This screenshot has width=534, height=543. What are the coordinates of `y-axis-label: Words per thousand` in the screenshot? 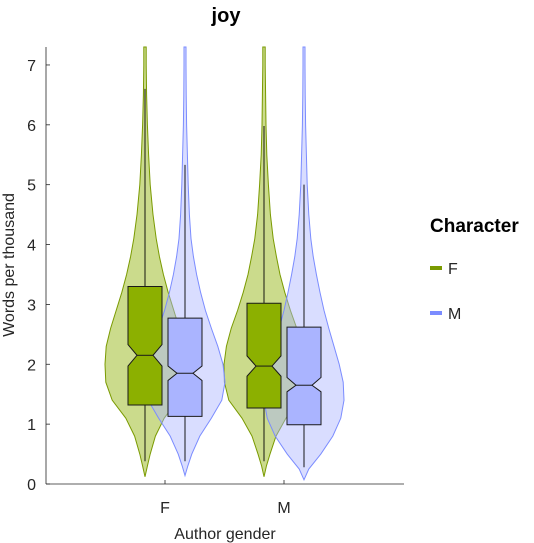 It's located at (9, 265).